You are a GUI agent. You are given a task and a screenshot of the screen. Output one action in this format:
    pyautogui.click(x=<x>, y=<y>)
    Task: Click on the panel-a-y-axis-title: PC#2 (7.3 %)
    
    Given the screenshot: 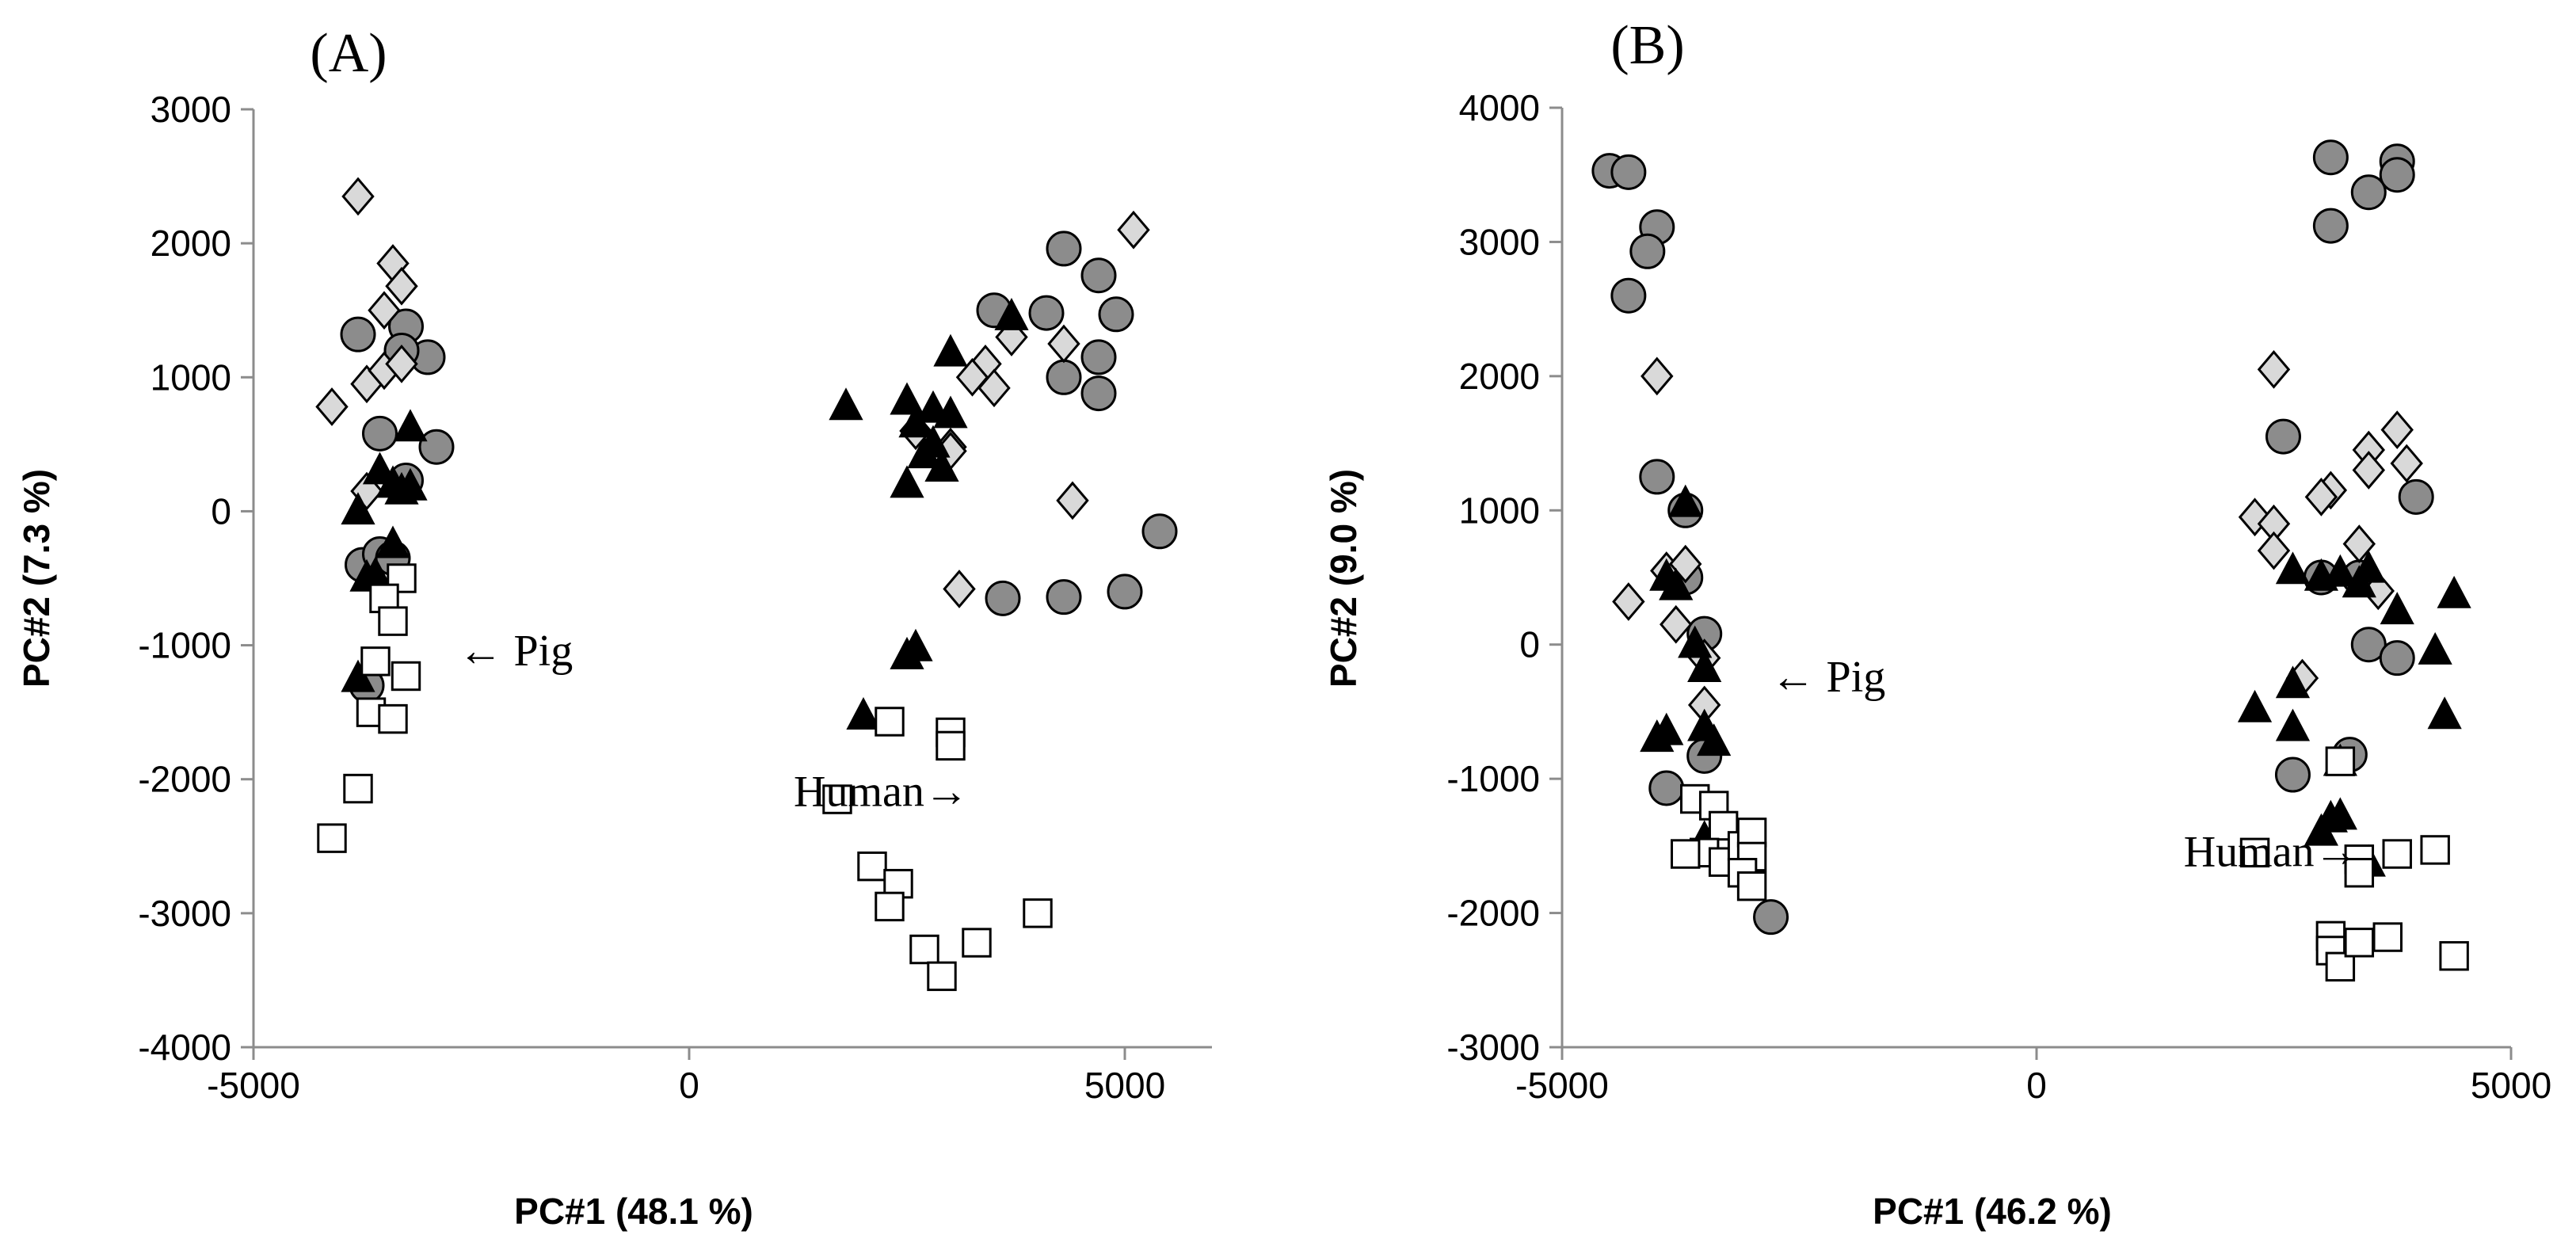 What is the action you would take?
    pyautogui.click(x=36, y=578)
    